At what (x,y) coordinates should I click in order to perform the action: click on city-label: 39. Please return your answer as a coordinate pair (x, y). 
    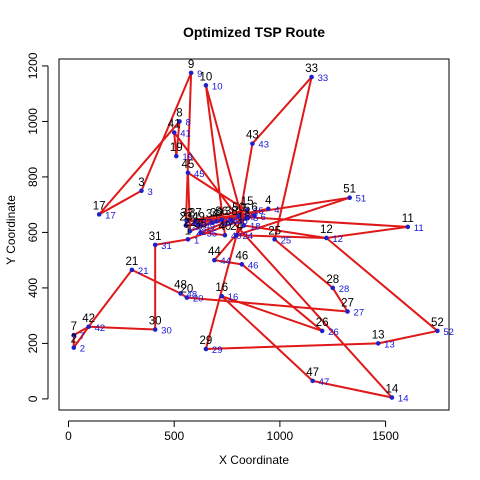
    Looking at the image, I should click on (216, 213).